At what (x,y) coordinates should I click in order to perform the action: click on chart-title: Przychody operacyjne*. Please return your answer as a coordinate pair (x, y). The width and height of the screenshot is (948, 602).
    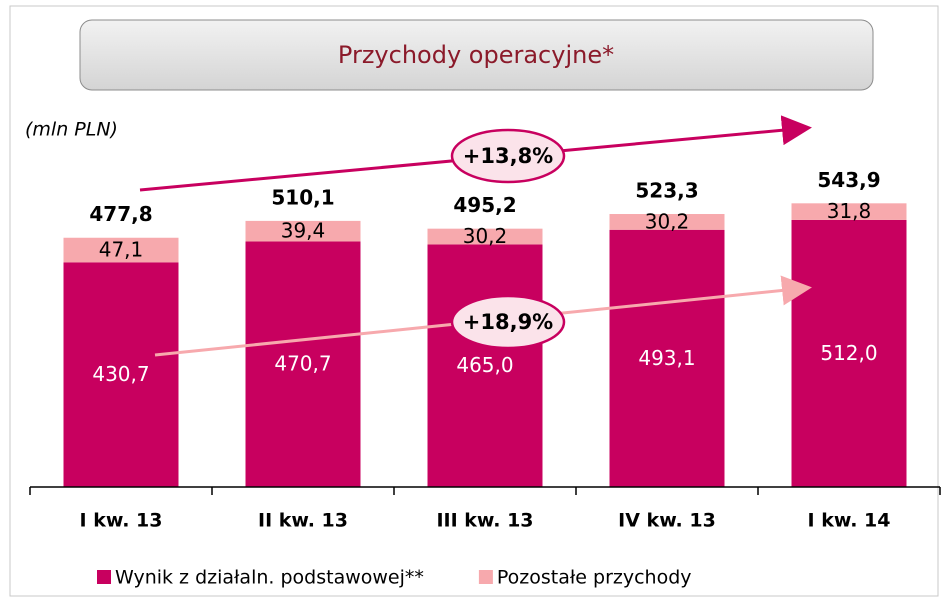
    Looking at the image, I should click on (476, 55).